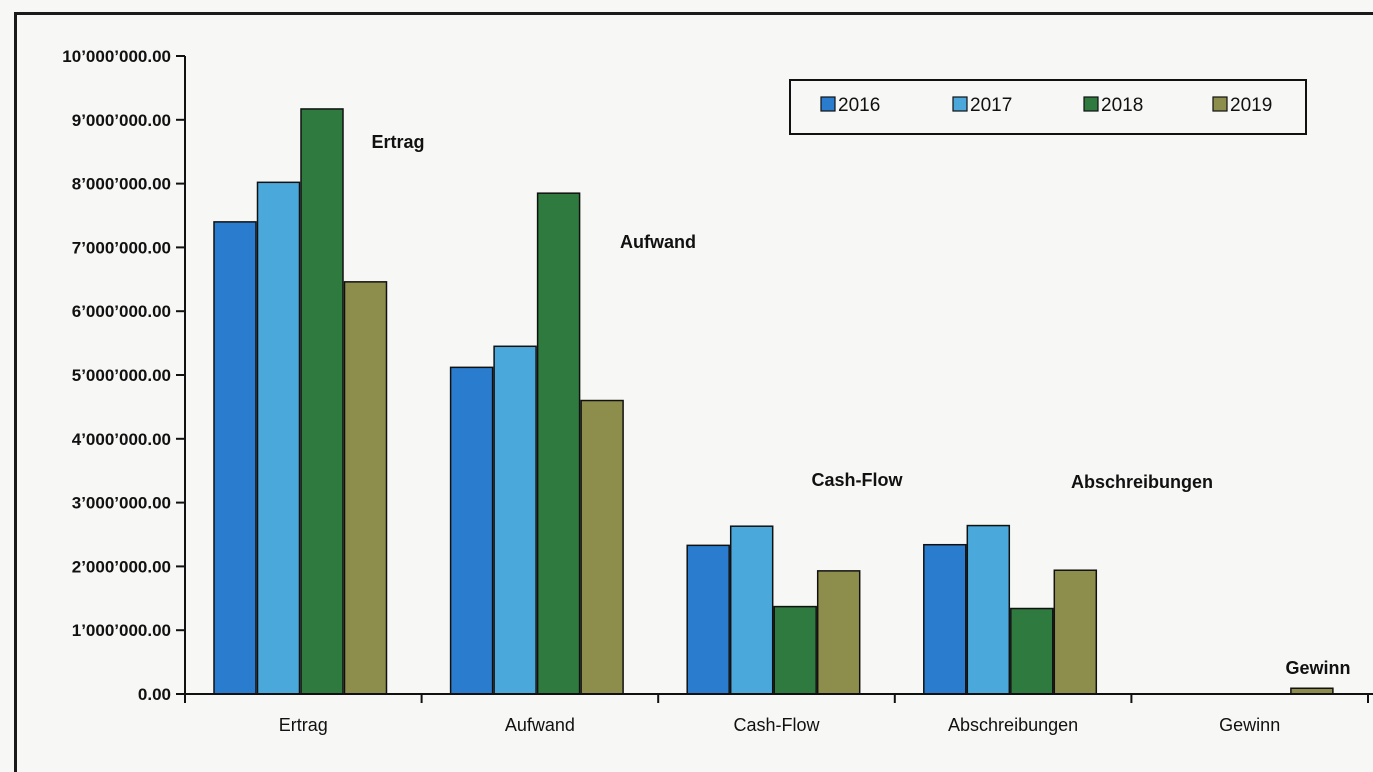  What do you see at coordinates (121, 439) in the screenshot?
I see `y-tick-label: 4’000’000.00` at bounding box center [121, 439].